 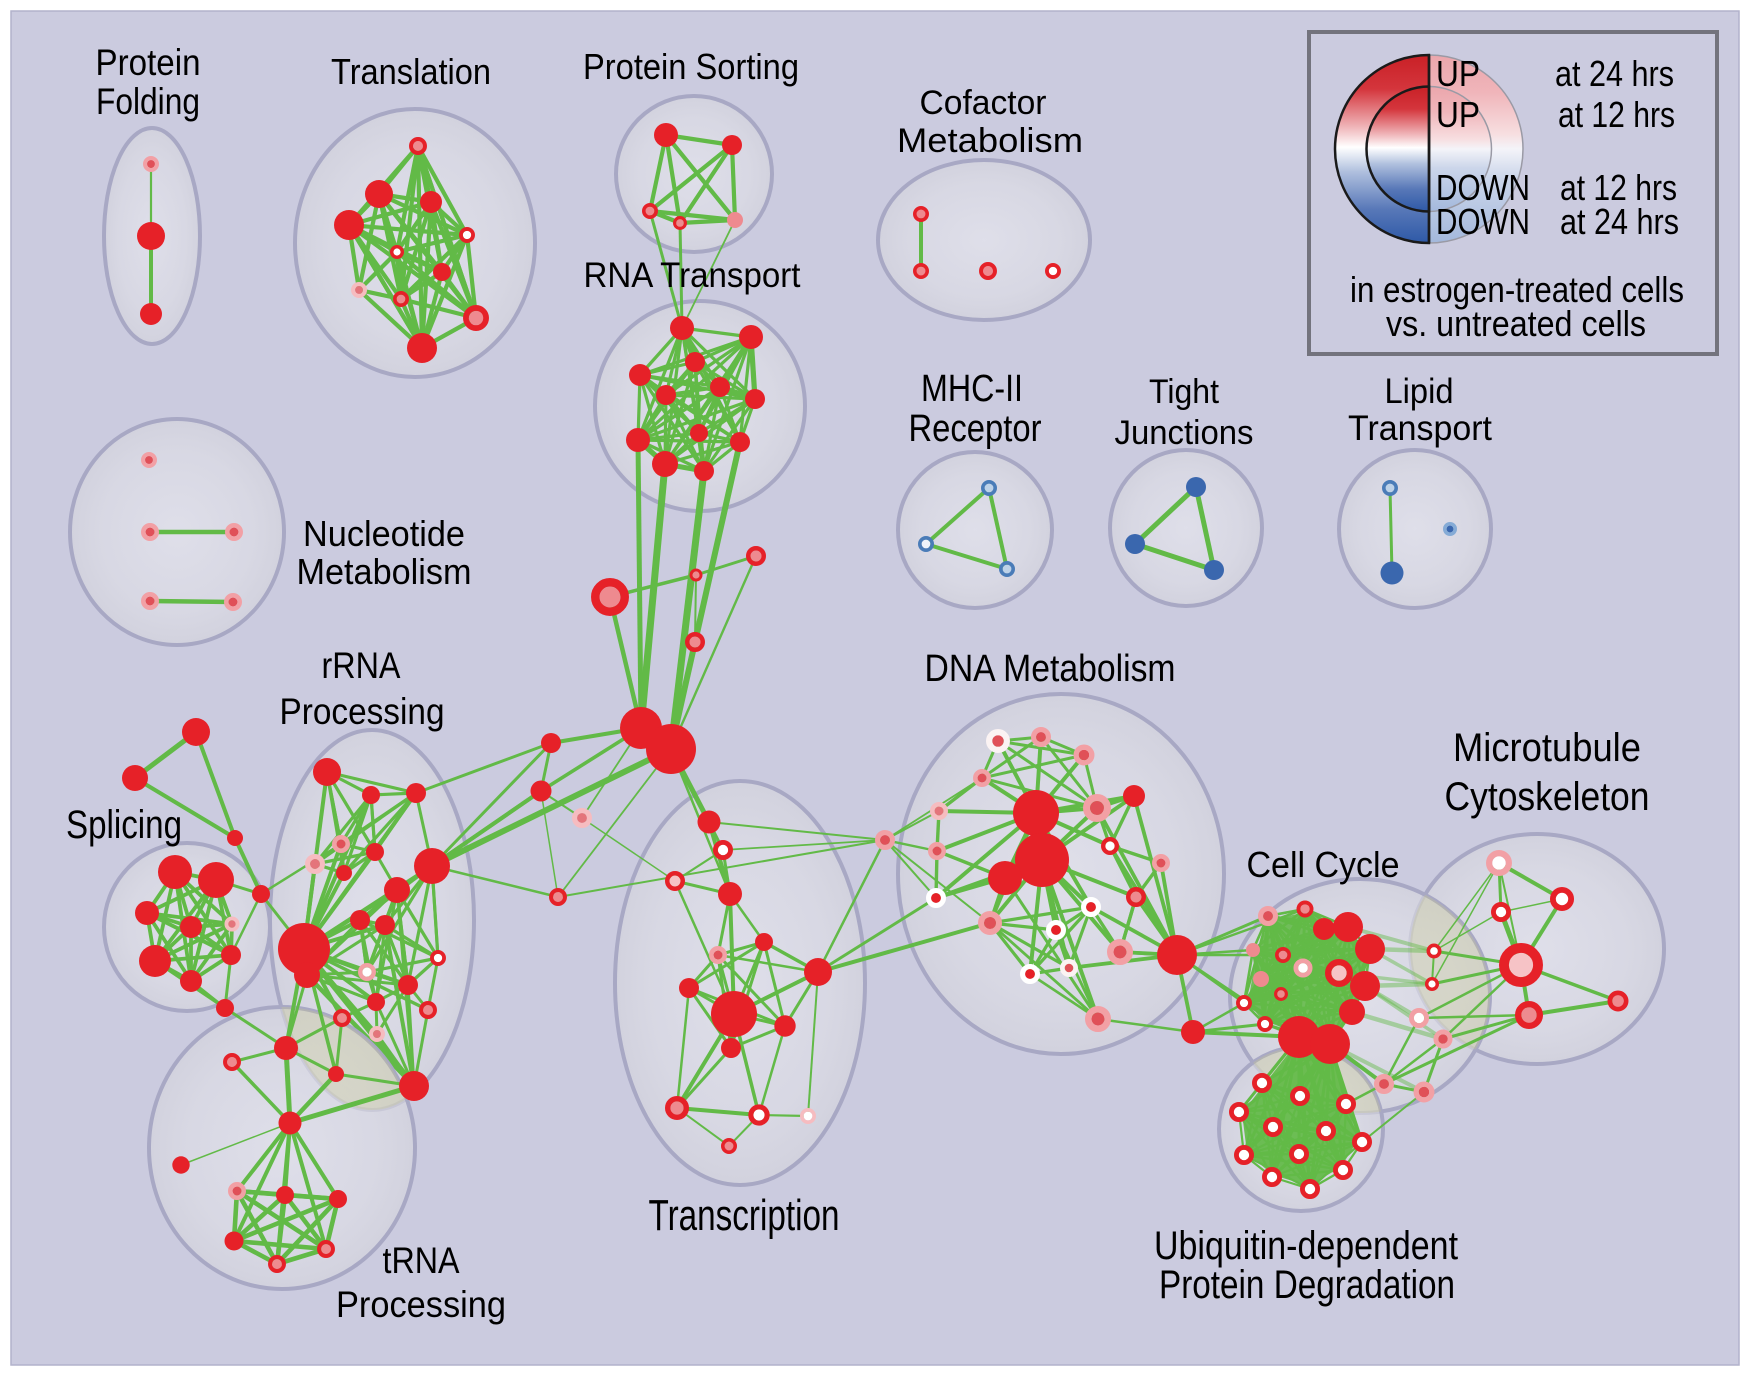 What do you see at coordinates (124, 825) in the screenshot?
I see `svg-text: Splicing` at bounding box center [124, 825].